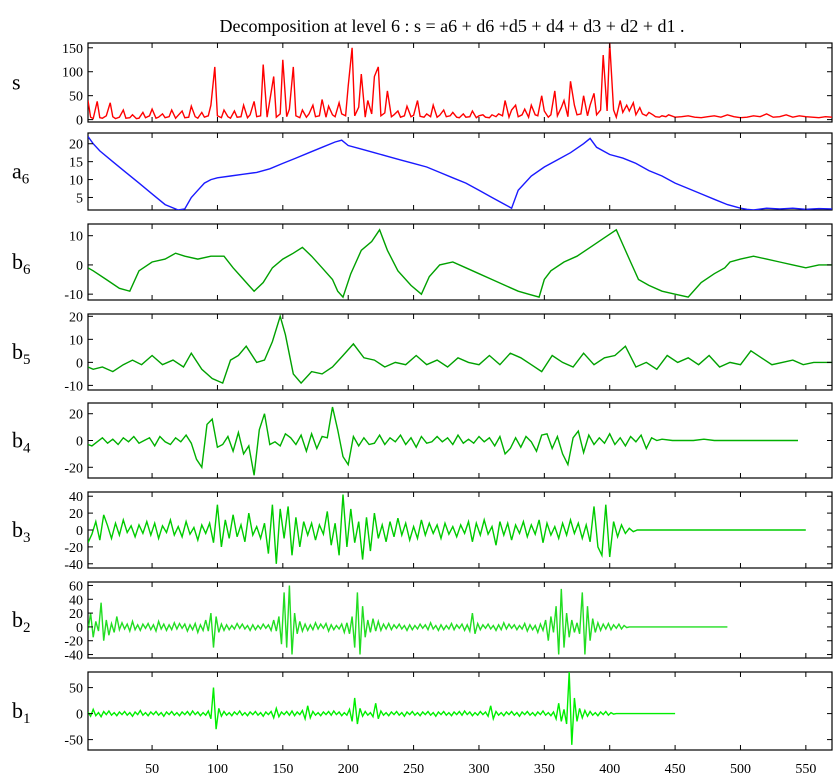 The width and height of the screenshot is (833, 776). I want to click on panel-label: b5, so click(21, 353).